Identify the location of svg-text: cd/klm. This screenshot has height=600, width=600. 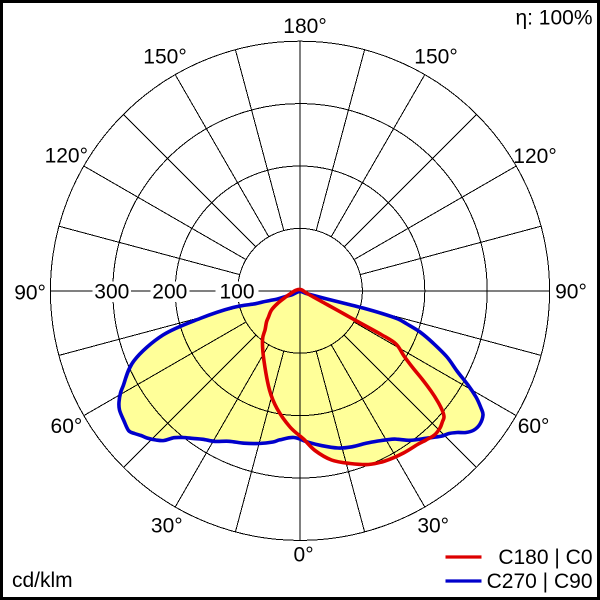
(42, 580).